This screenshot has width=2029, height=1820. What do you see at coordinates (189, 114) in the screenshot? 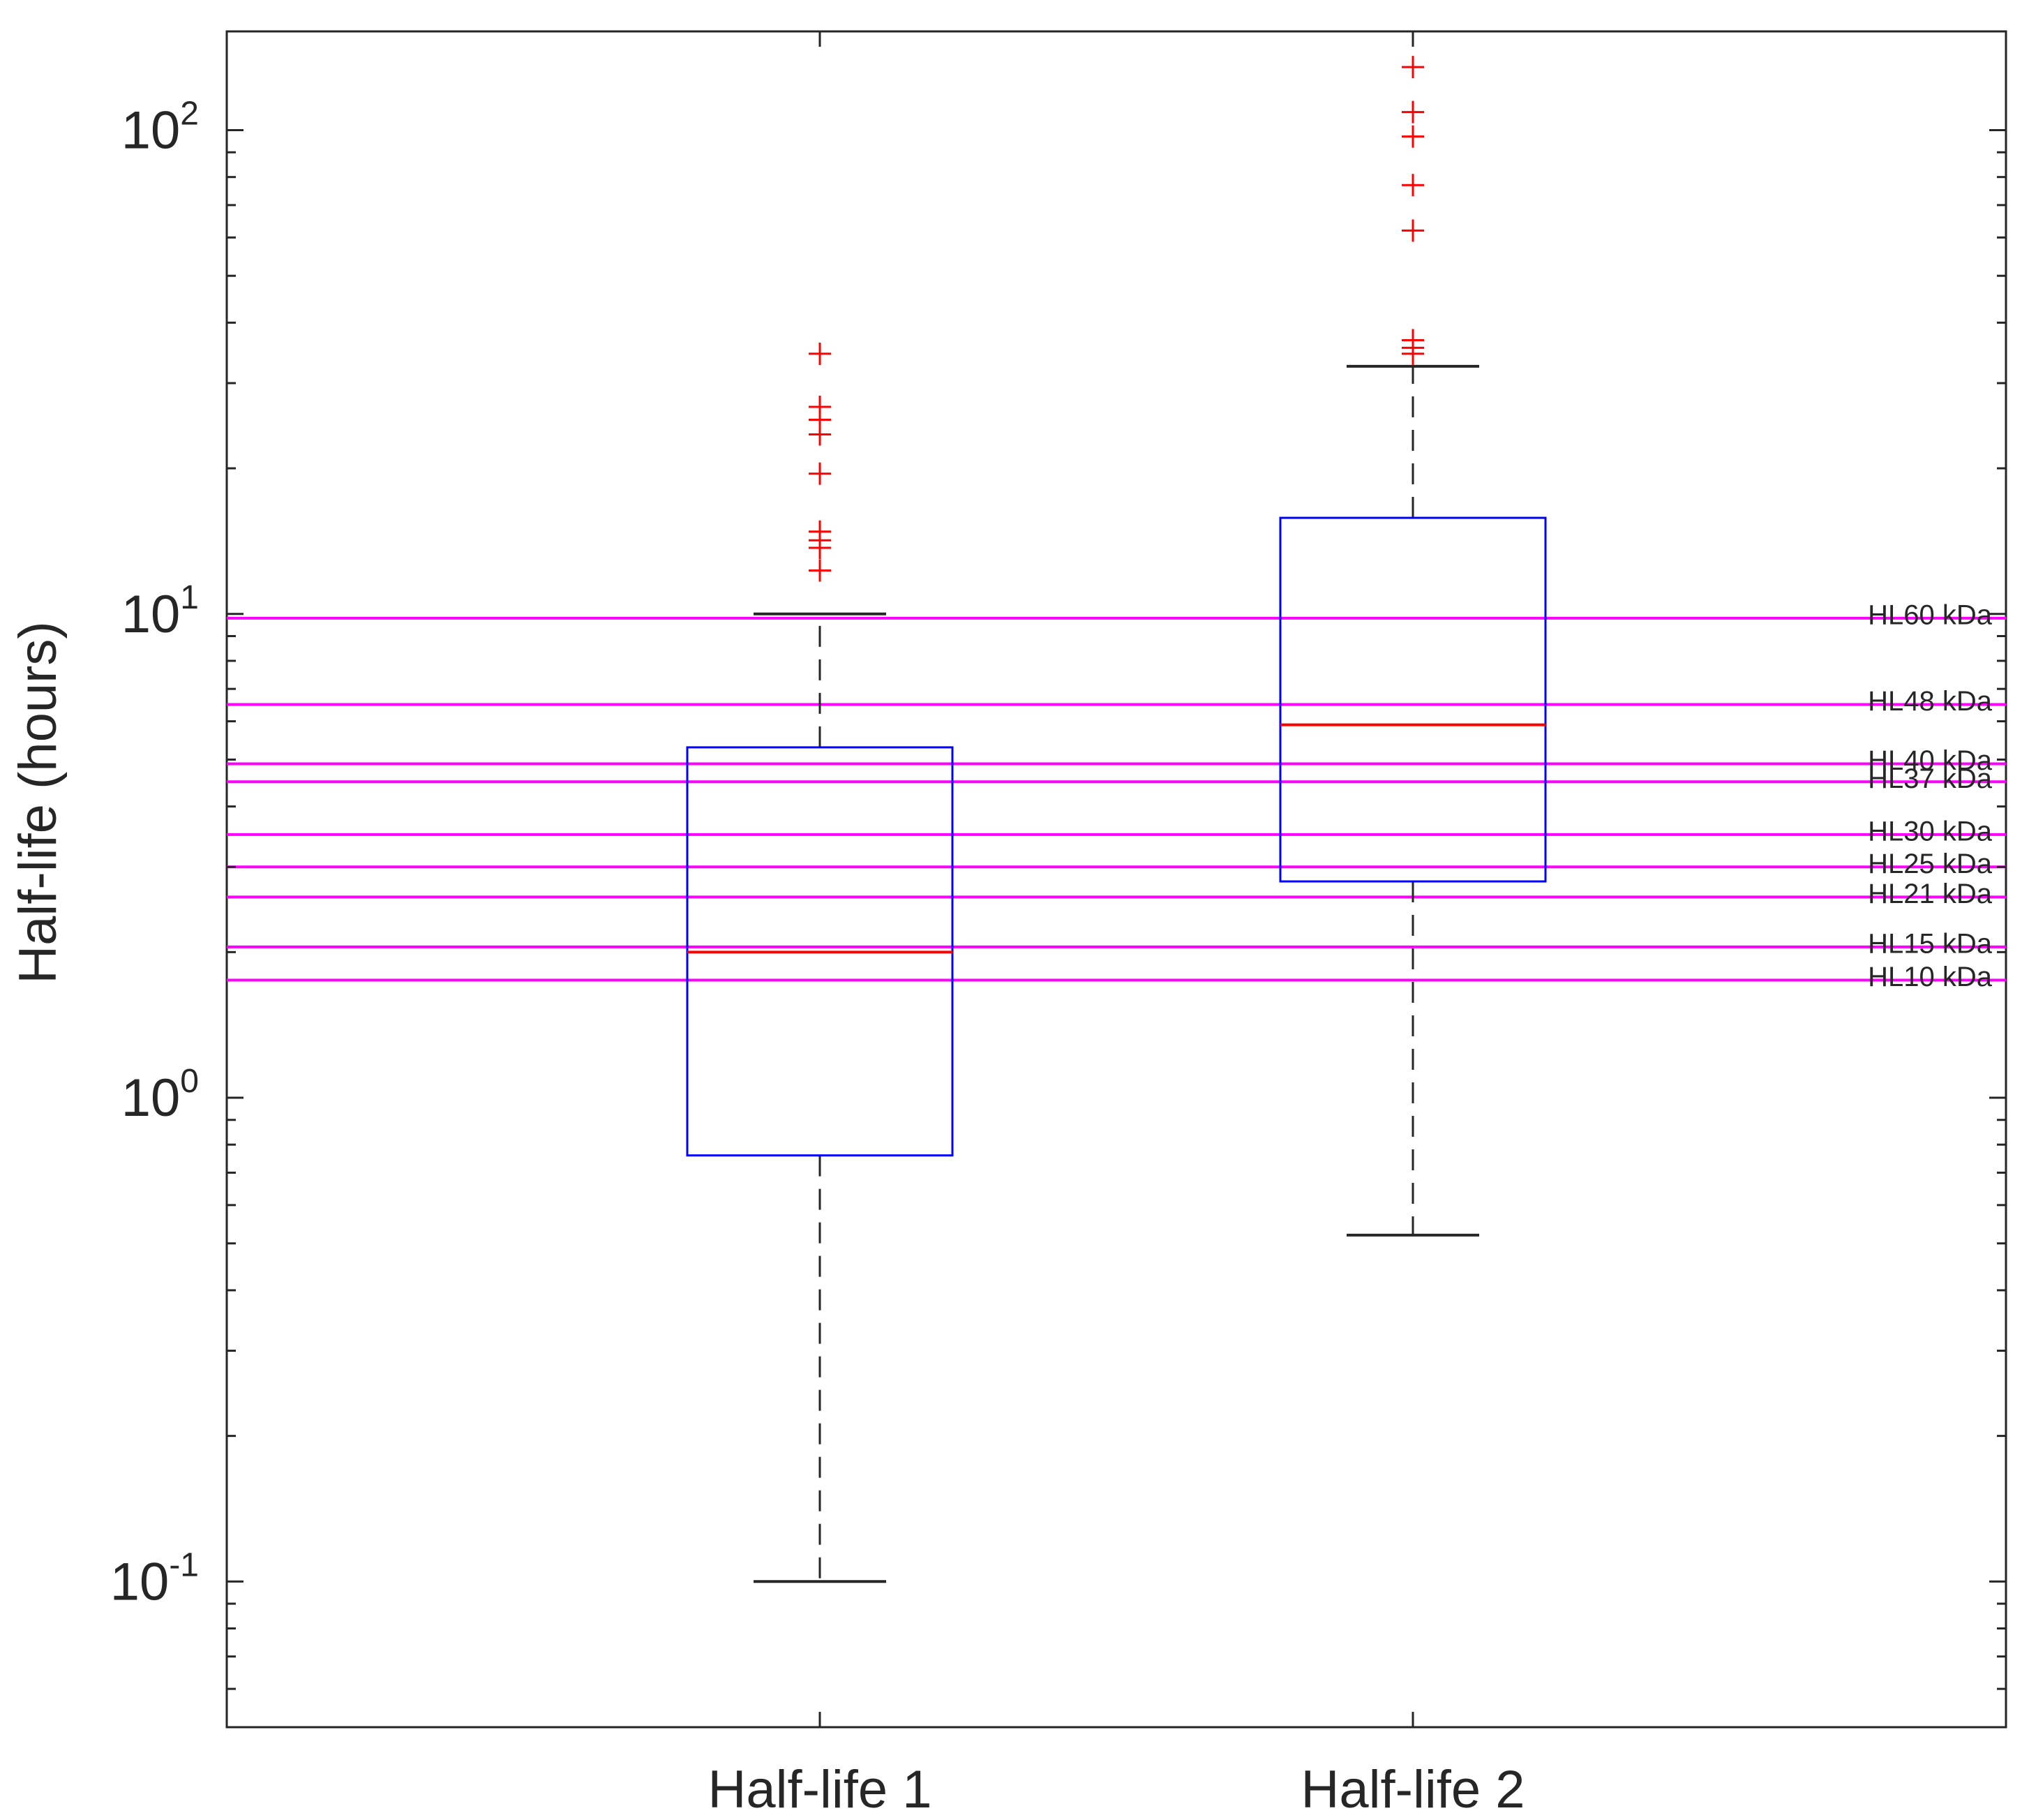
I see `y-tick-exponent: 2` at bounding box center [189, 114].